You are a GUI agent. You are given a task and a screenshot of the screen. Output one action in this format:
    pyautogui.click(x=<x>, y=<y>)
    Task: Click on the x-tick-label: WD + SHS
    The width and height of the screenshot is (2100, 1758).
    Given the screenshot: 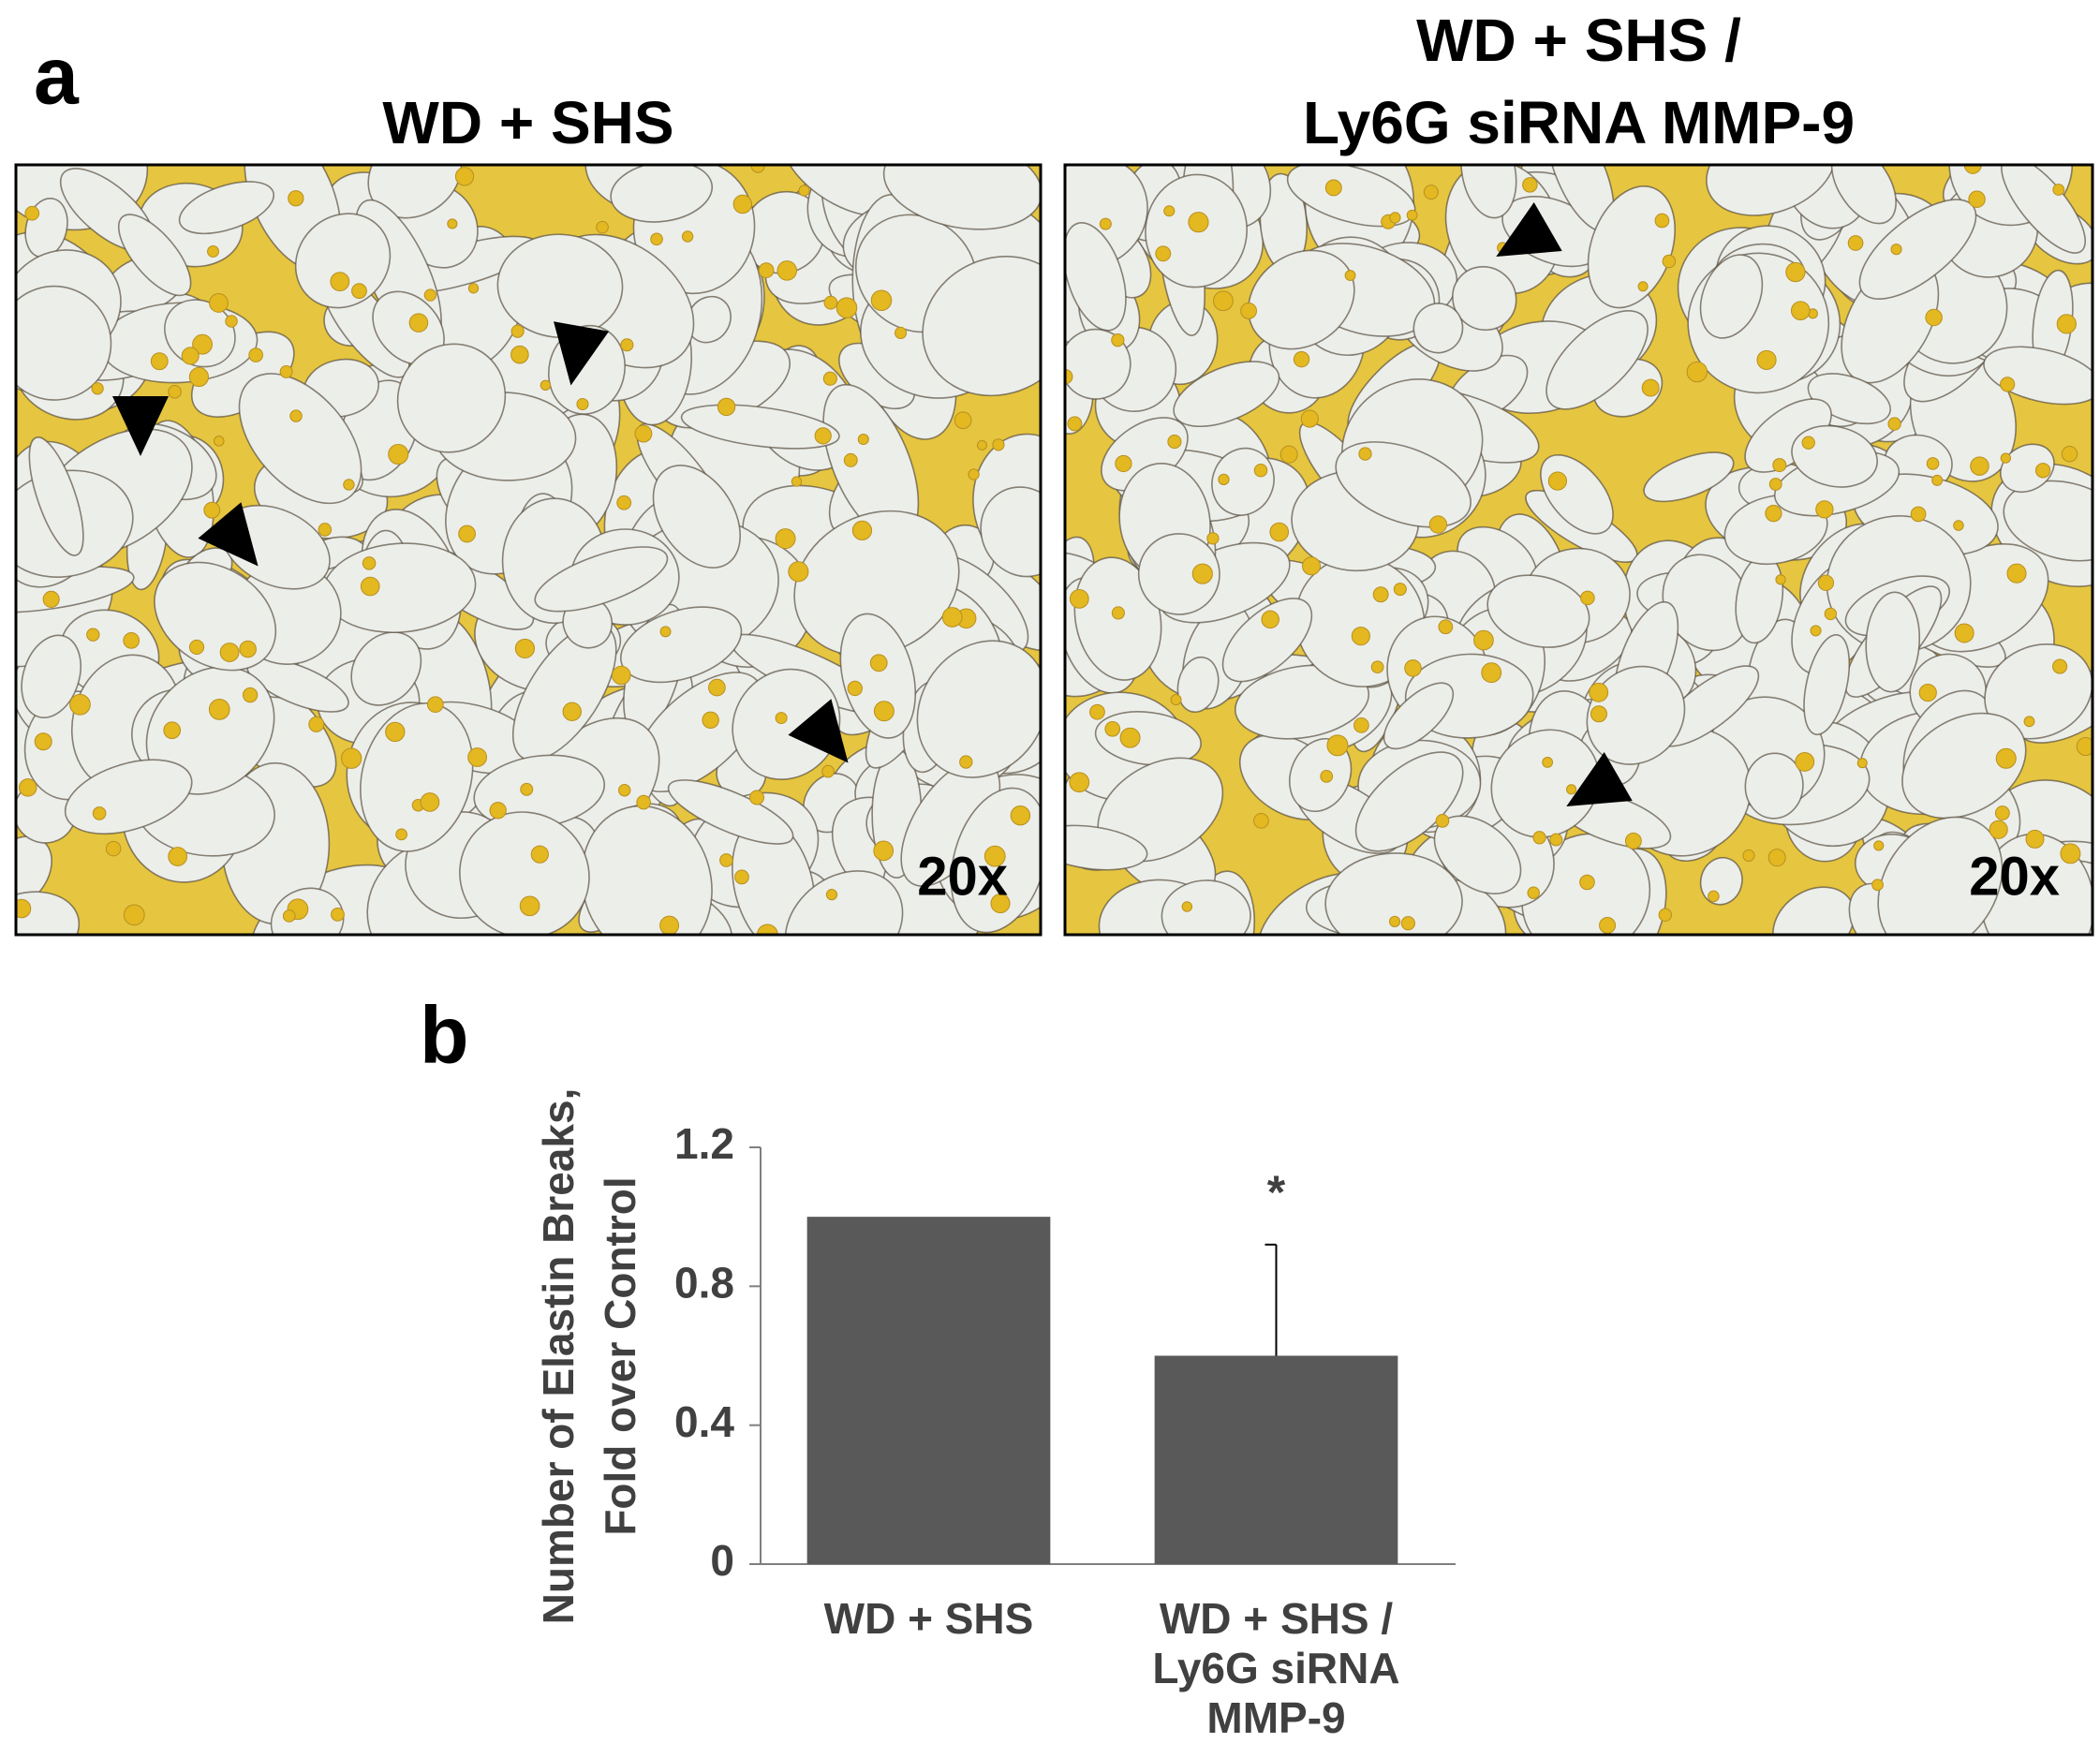 What is the action you would take?
    pyautogui.click(x=929, y=1618)
    